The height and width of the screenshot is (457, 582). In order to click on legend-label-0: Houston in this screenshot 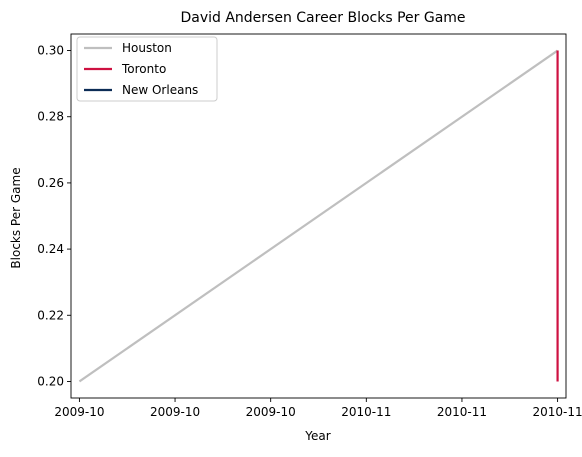, I will do `click(147, 48)`.